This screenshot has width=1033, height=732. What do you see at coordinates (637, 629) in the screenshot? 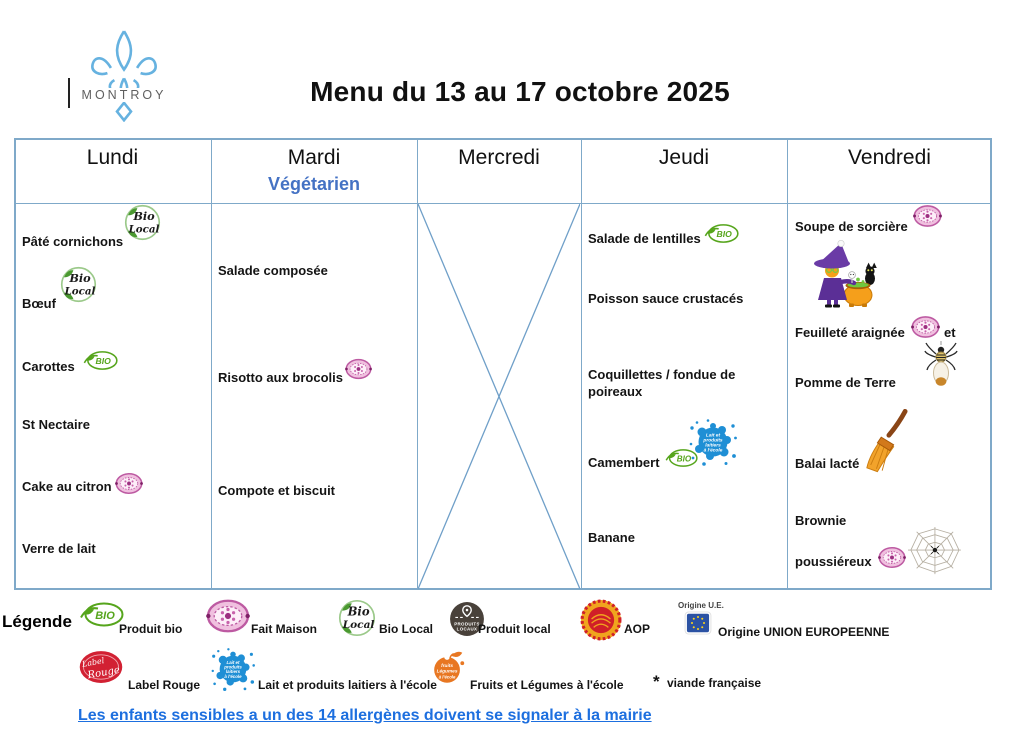
I see `legend-label-aop: AOP` at bounding box center [637, 629].